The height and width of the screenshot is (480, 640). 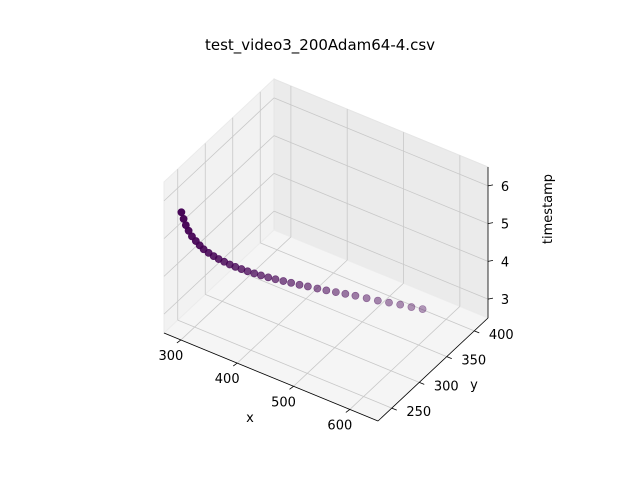 I want to click on y-axis-label: y, so click(x=474, y=385).